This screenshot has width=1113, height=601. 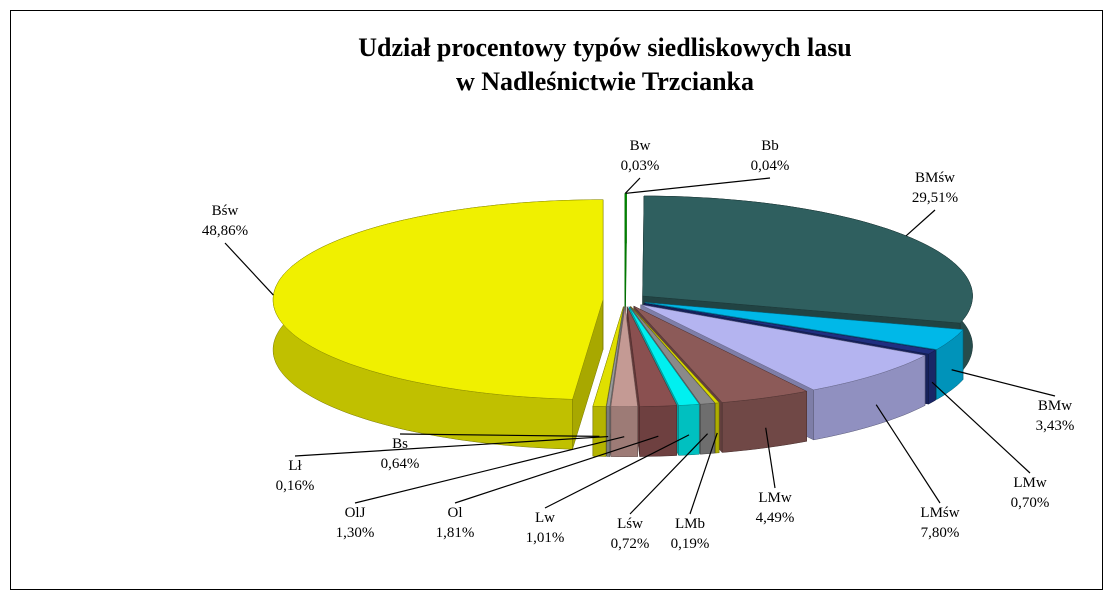 I want to click on slice-label: Lw, so click(x=545, y=518).